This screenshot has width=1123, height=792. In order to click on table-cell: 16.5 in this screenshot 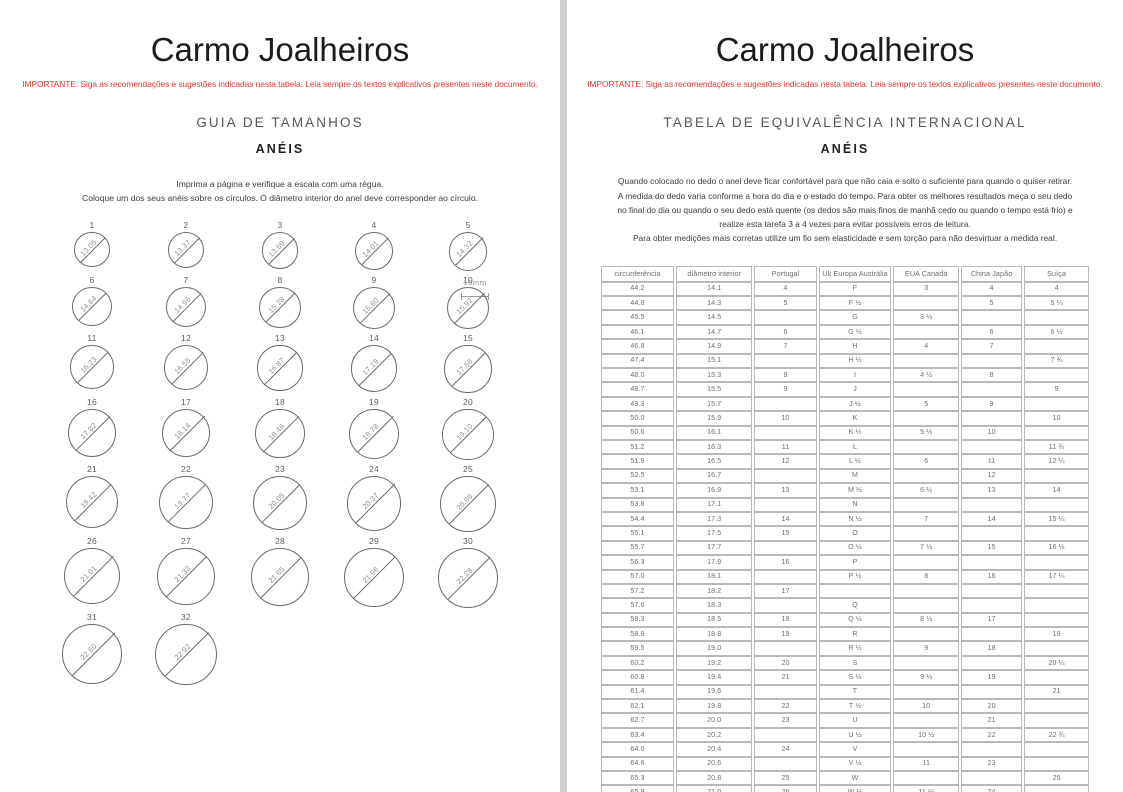, I will do `click(714, 461)`.